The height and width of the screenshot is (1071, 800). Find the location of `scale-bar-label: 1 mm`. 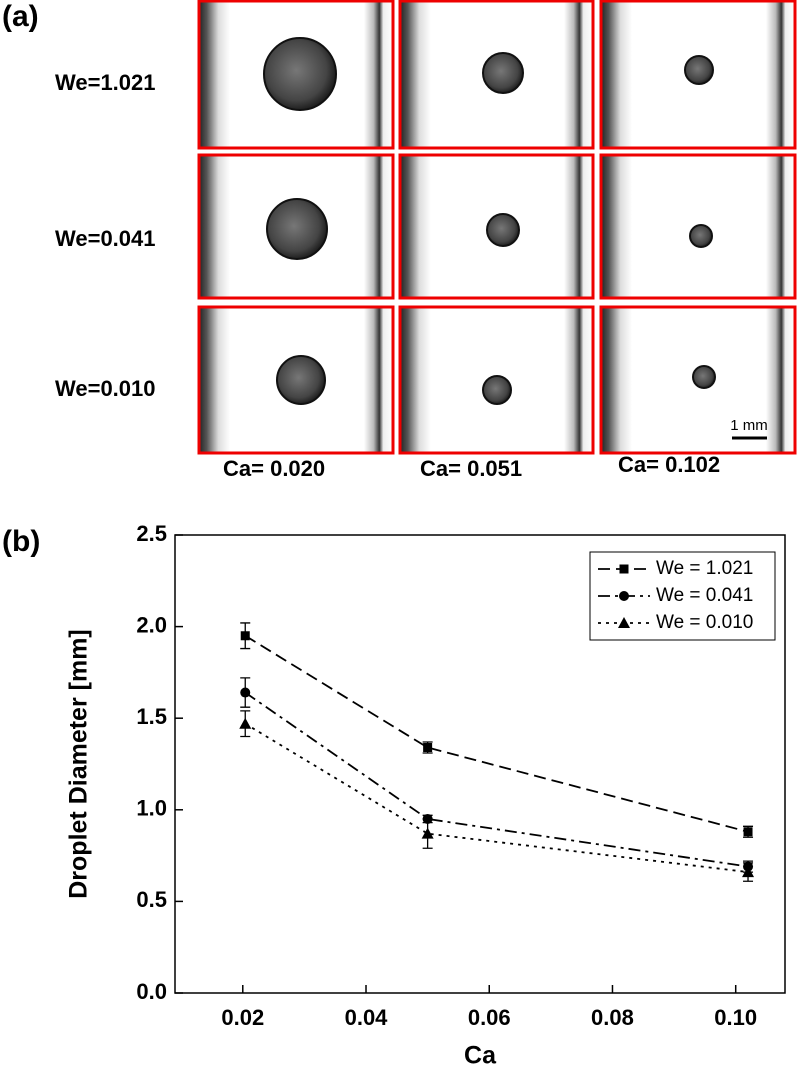

scale-bar-label: 1 mm is located at coordinates (749, 425).